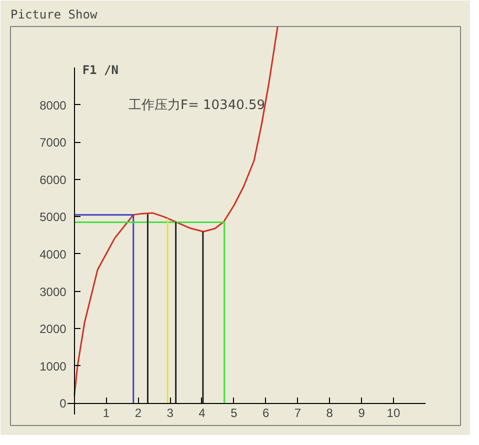 Image resolution: width=479 pixels, height=445 pixels. Describe the element at coordinates (234, 413) in the screenshot. I see `x-tick-label: 5` at that location.